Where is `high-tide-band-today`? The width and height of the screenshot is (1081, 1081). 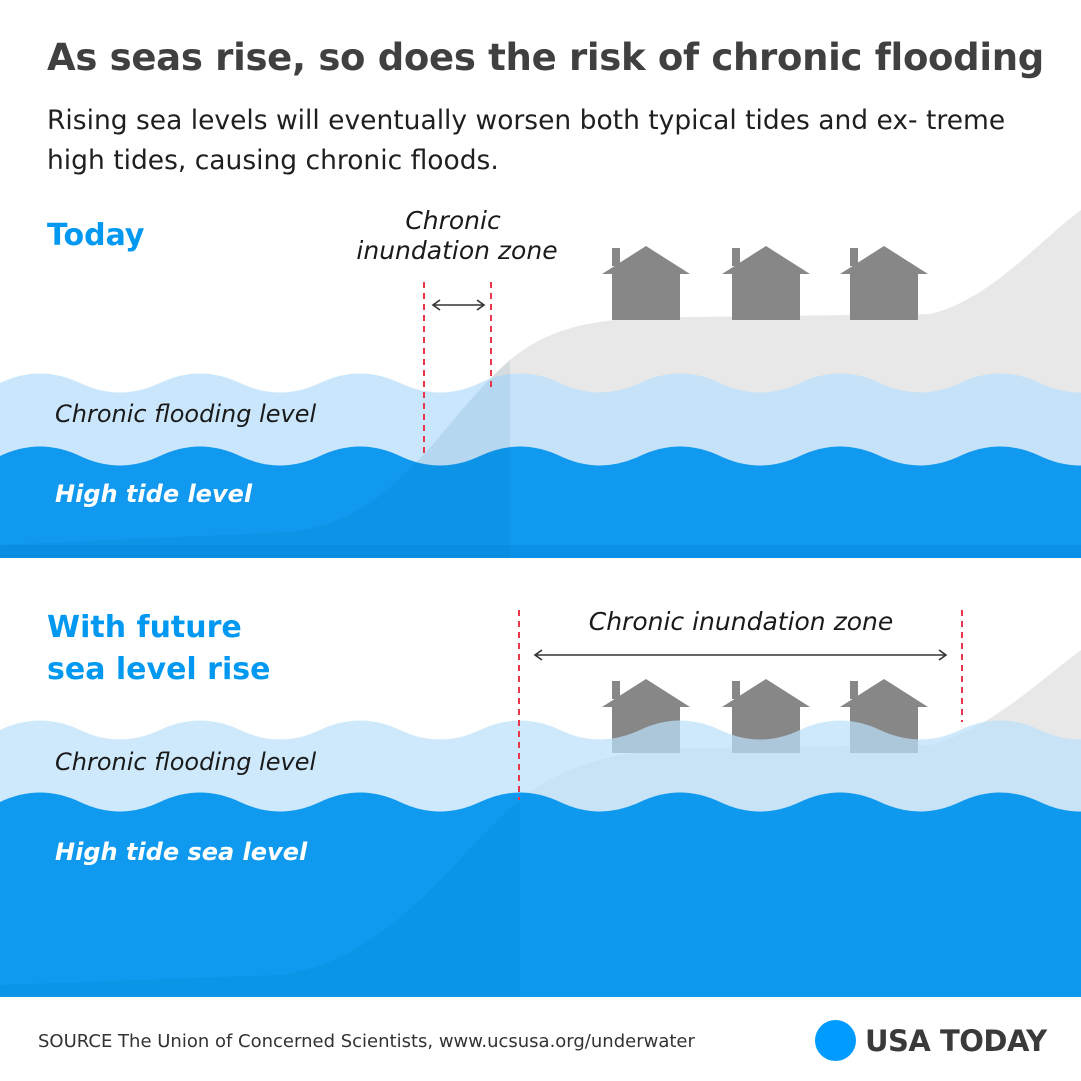 high-tide-band-today is located at coordinates (540, 502).